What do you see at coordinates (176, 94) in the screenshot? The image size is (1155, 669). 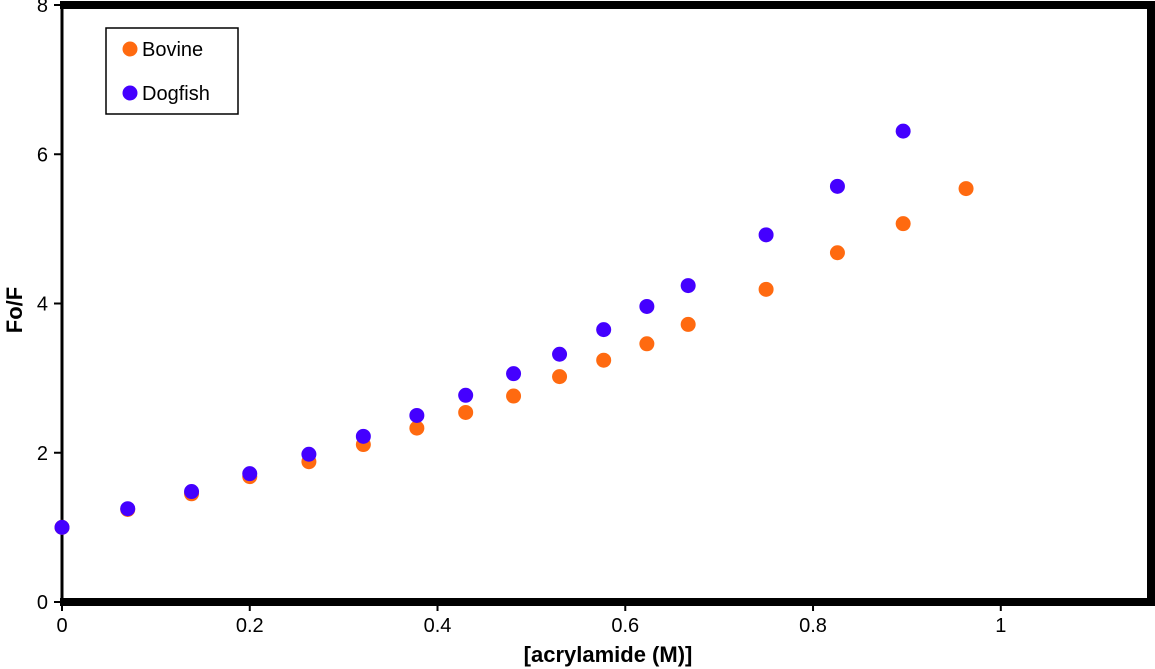 I see `legend-label: Dogfish` at bounding box center [176, 94].